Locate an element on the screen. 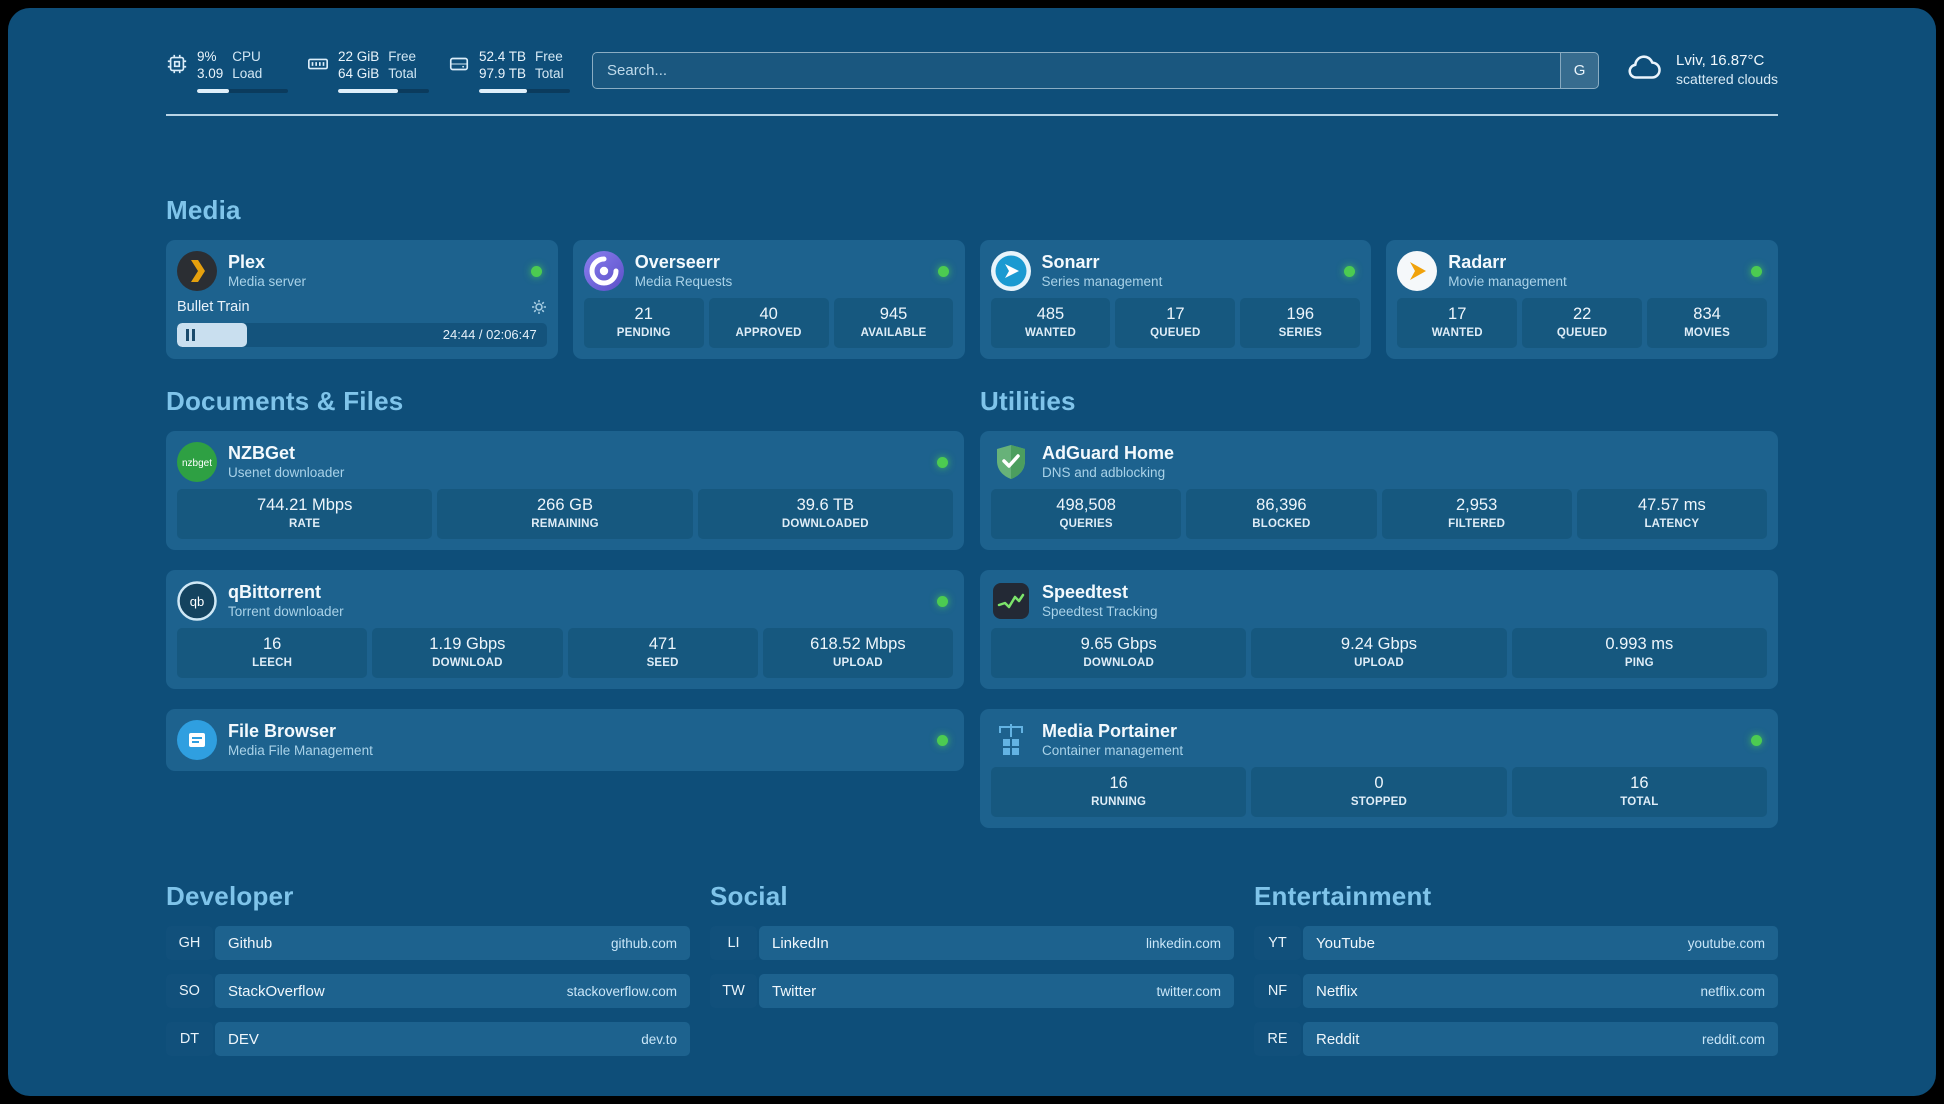 This screenshot has height=1104, width=1944. section-heading-entertainment: Entertainment is located at coordinates (1343, 896).